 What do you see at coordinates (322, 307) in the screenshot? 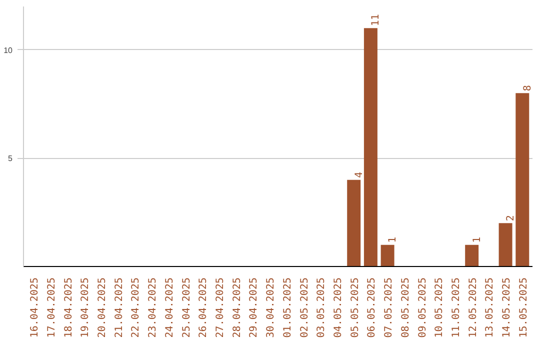
I see `x-tick-label: 03.05.2025` at bounding box center [322, 307].